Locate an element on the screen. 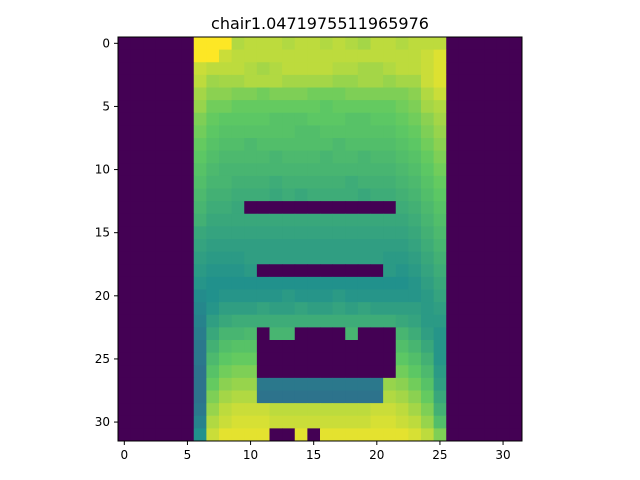 The width and height of the screenshot is (640, 480). y-tick-label: 10 is located at coordinates (102, 170).